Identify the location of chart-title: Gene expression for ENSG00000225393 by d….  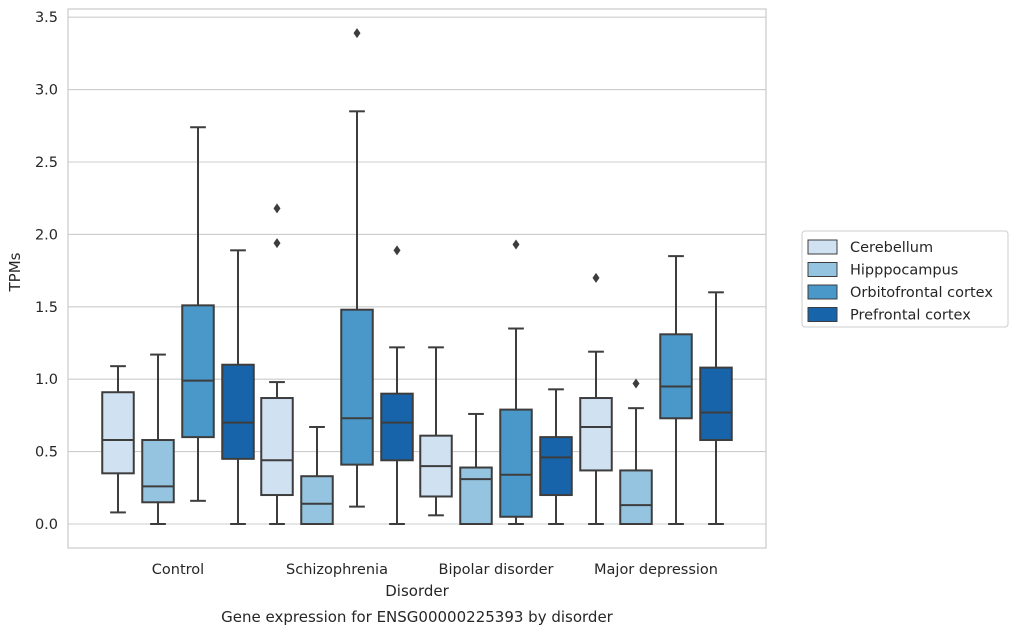
(417, 617).